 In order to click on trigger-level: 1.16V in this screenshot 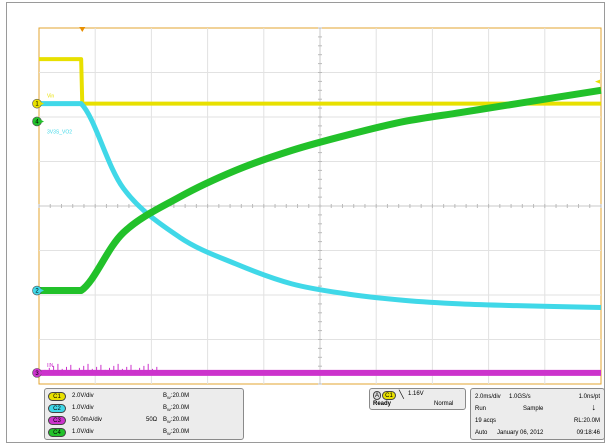, I will do `click(416, 394)`.